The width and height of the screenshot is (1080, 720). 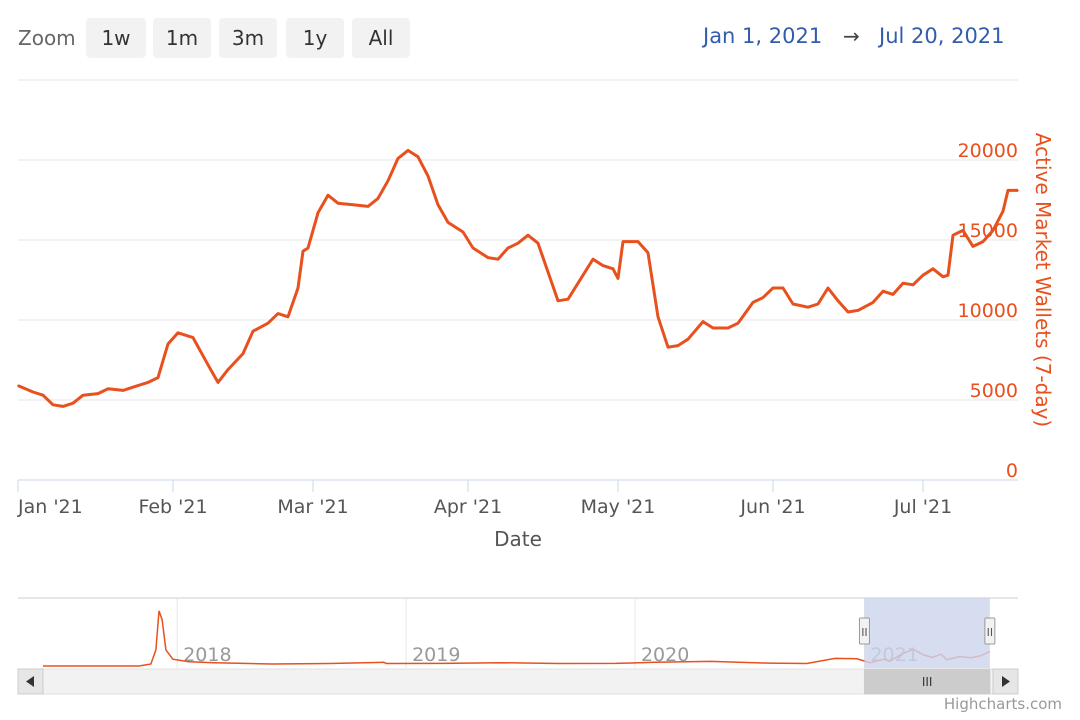 What do you see at coordinates (1002, 704) in the screenshot?
I see `credits-link: Highcharts.com` at bounding box center [1002, 704].